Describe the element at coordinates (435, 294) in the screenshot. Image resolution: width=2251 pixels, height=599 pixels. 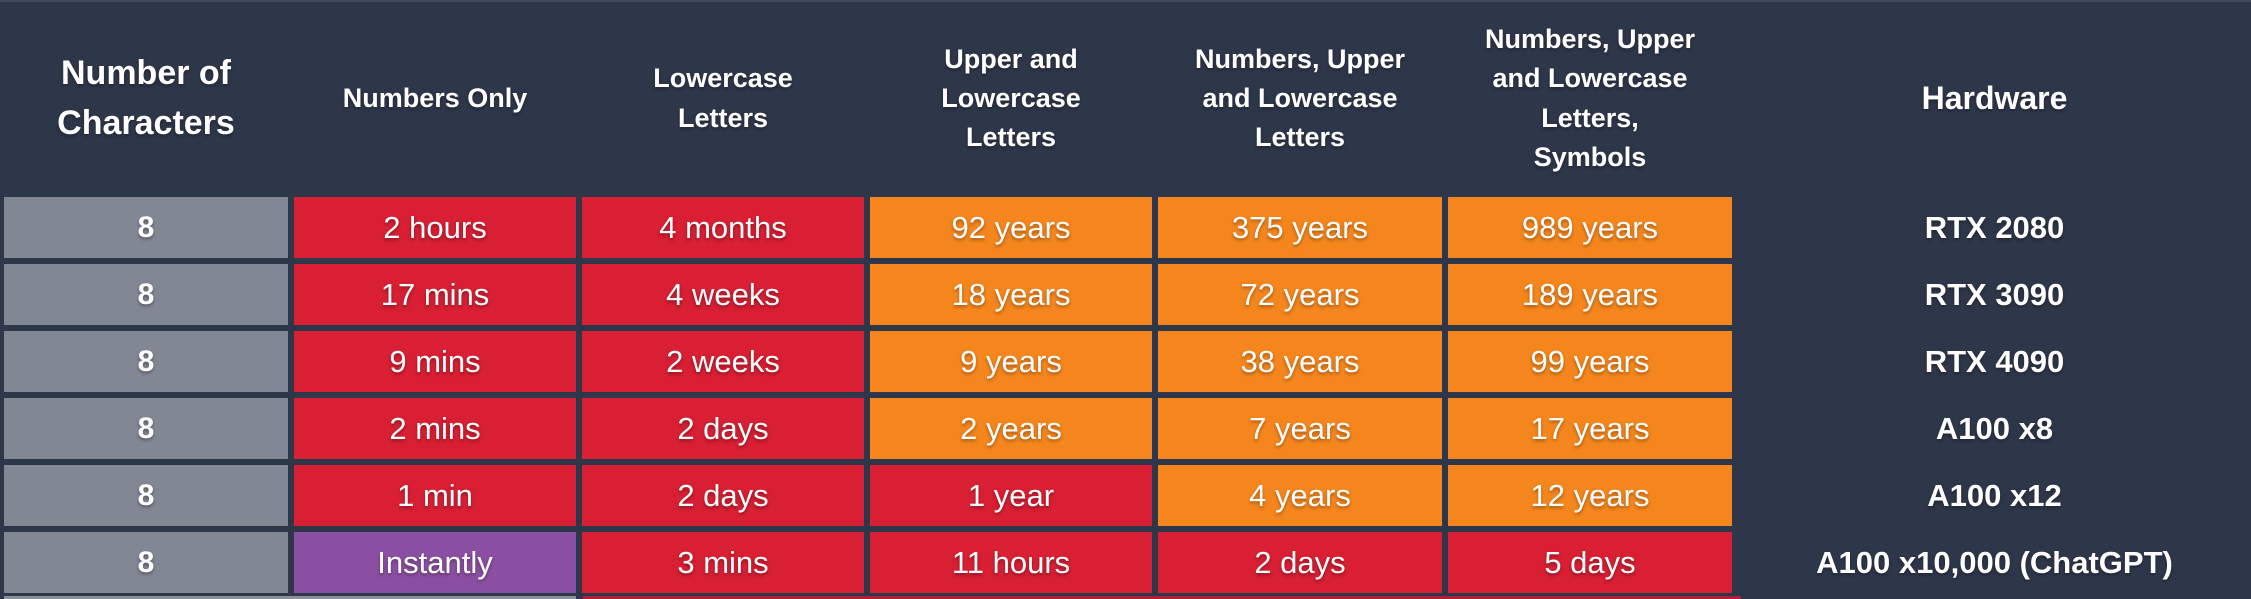
I see `time-cell-numbers-only: 17 mins` at that location.